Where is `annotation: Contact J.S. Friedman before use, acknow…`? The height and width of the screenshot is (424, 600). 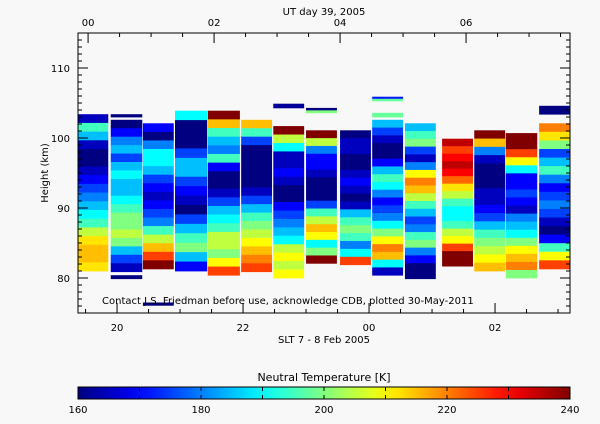
annotation: Contact J.S. Friedman before use, acknow… is located at coordinates (288, 301).